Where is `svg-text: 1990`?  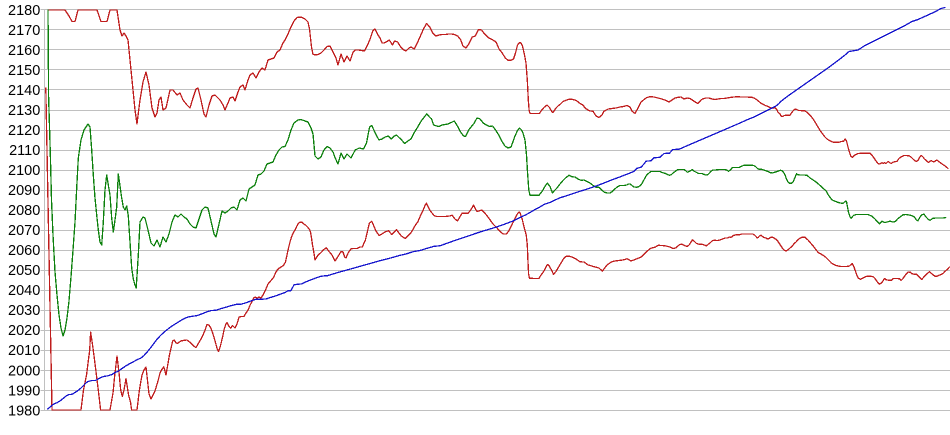
svg-text: 1990 is located at coordinates (24, 391).